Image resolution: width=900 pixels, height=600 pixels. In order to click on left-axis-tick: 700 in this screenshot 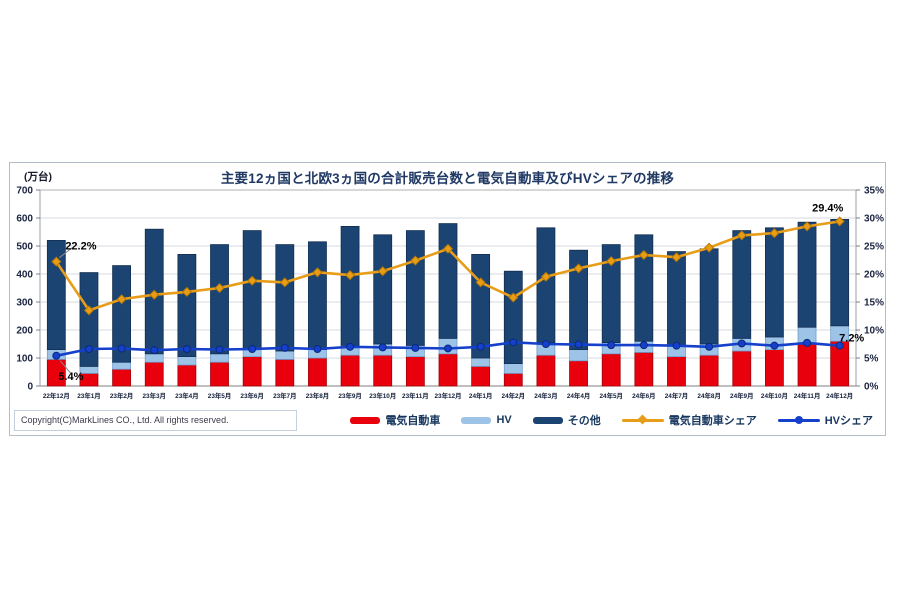, I will do `click(24, 191)`.